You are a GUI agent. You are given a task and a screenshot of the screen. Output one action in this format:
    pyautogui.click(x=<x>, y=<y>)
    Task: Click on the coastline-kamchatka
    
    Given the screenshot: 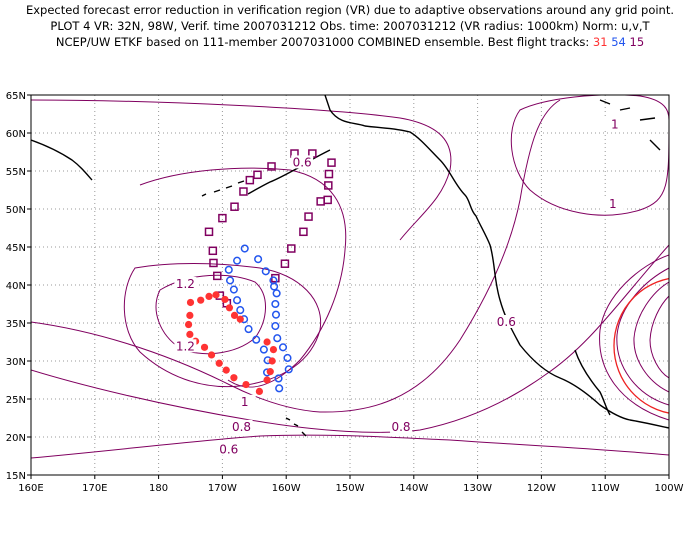 What is the action you would take?
    pyautogui.click(x=62, y=160)
    